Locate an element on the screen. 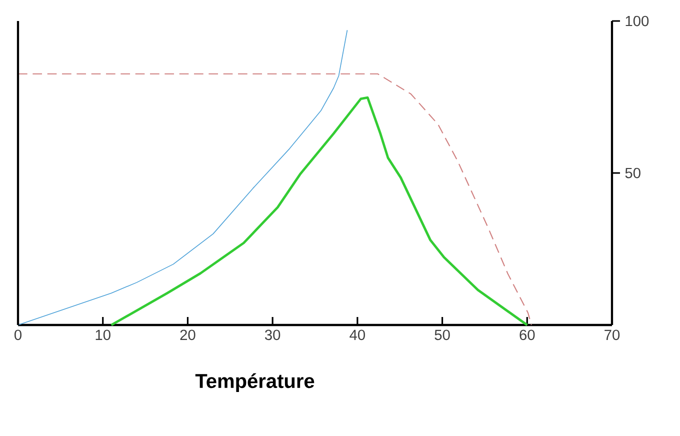  x-tick-label: 10 is located at coordinates (103, 335).